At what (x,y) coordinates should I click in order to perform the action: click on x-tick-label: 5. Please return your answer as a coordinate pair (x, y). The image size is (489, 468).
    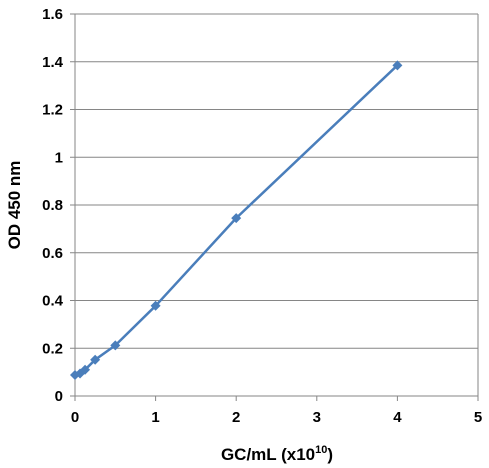
    Looking at the image, I should click on (478, 417).